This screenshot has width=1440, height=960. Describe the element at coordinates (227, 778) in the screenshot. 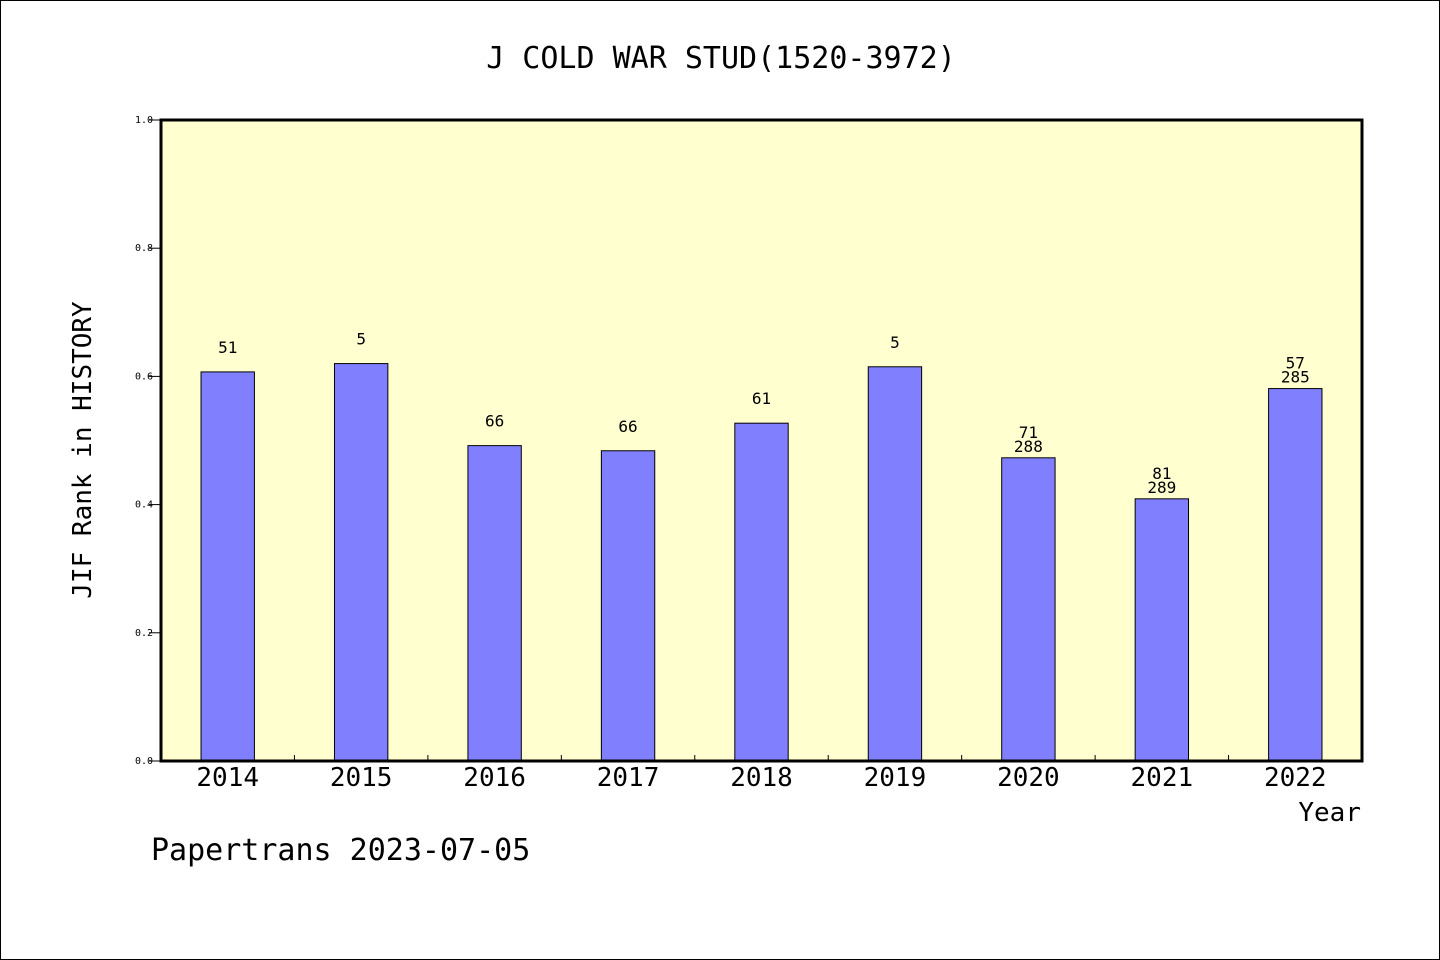

I see `x-tick-label-2014: 2014` at that location.